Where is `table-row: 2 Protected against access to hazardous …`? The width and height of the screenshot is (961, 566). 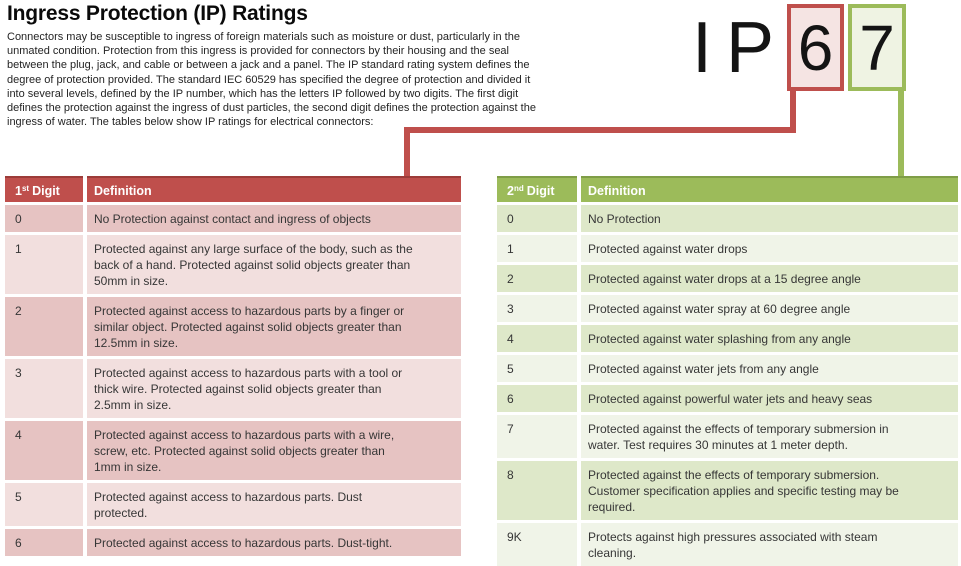 table-row: 2 Protected against access to hazardous … is located at coordinates (233, 326).